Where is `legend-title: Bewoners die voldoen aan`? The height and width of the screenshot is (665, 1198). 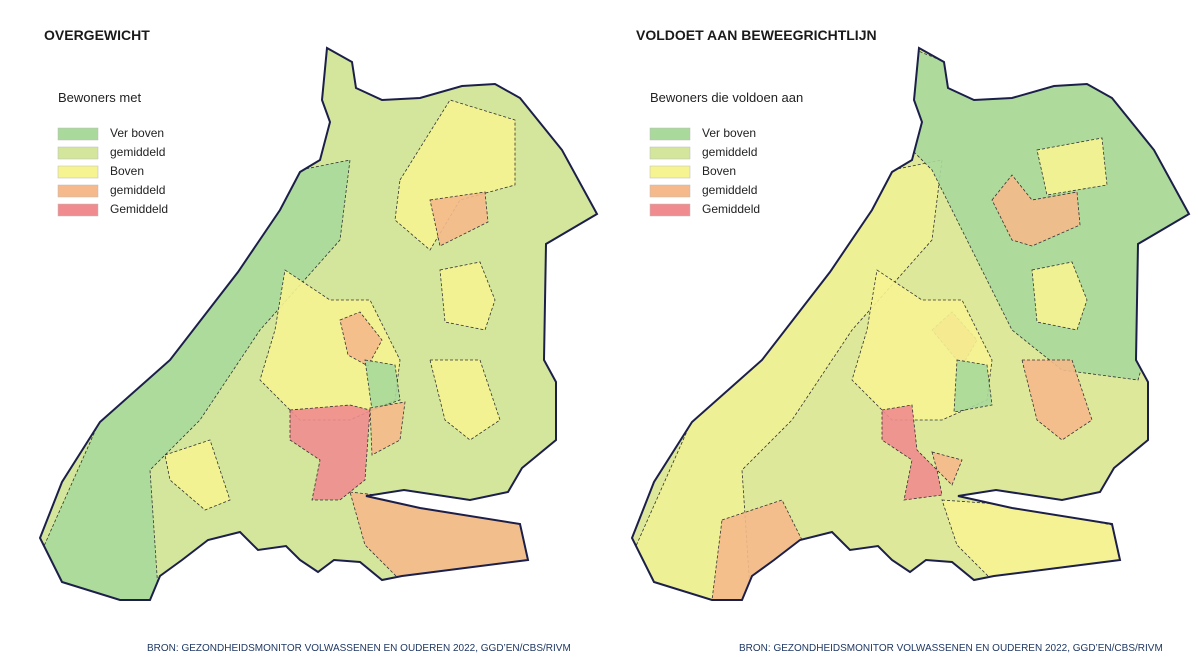
legend-title: Bewoners die voldoen aan is located at coordinates (726, 97).